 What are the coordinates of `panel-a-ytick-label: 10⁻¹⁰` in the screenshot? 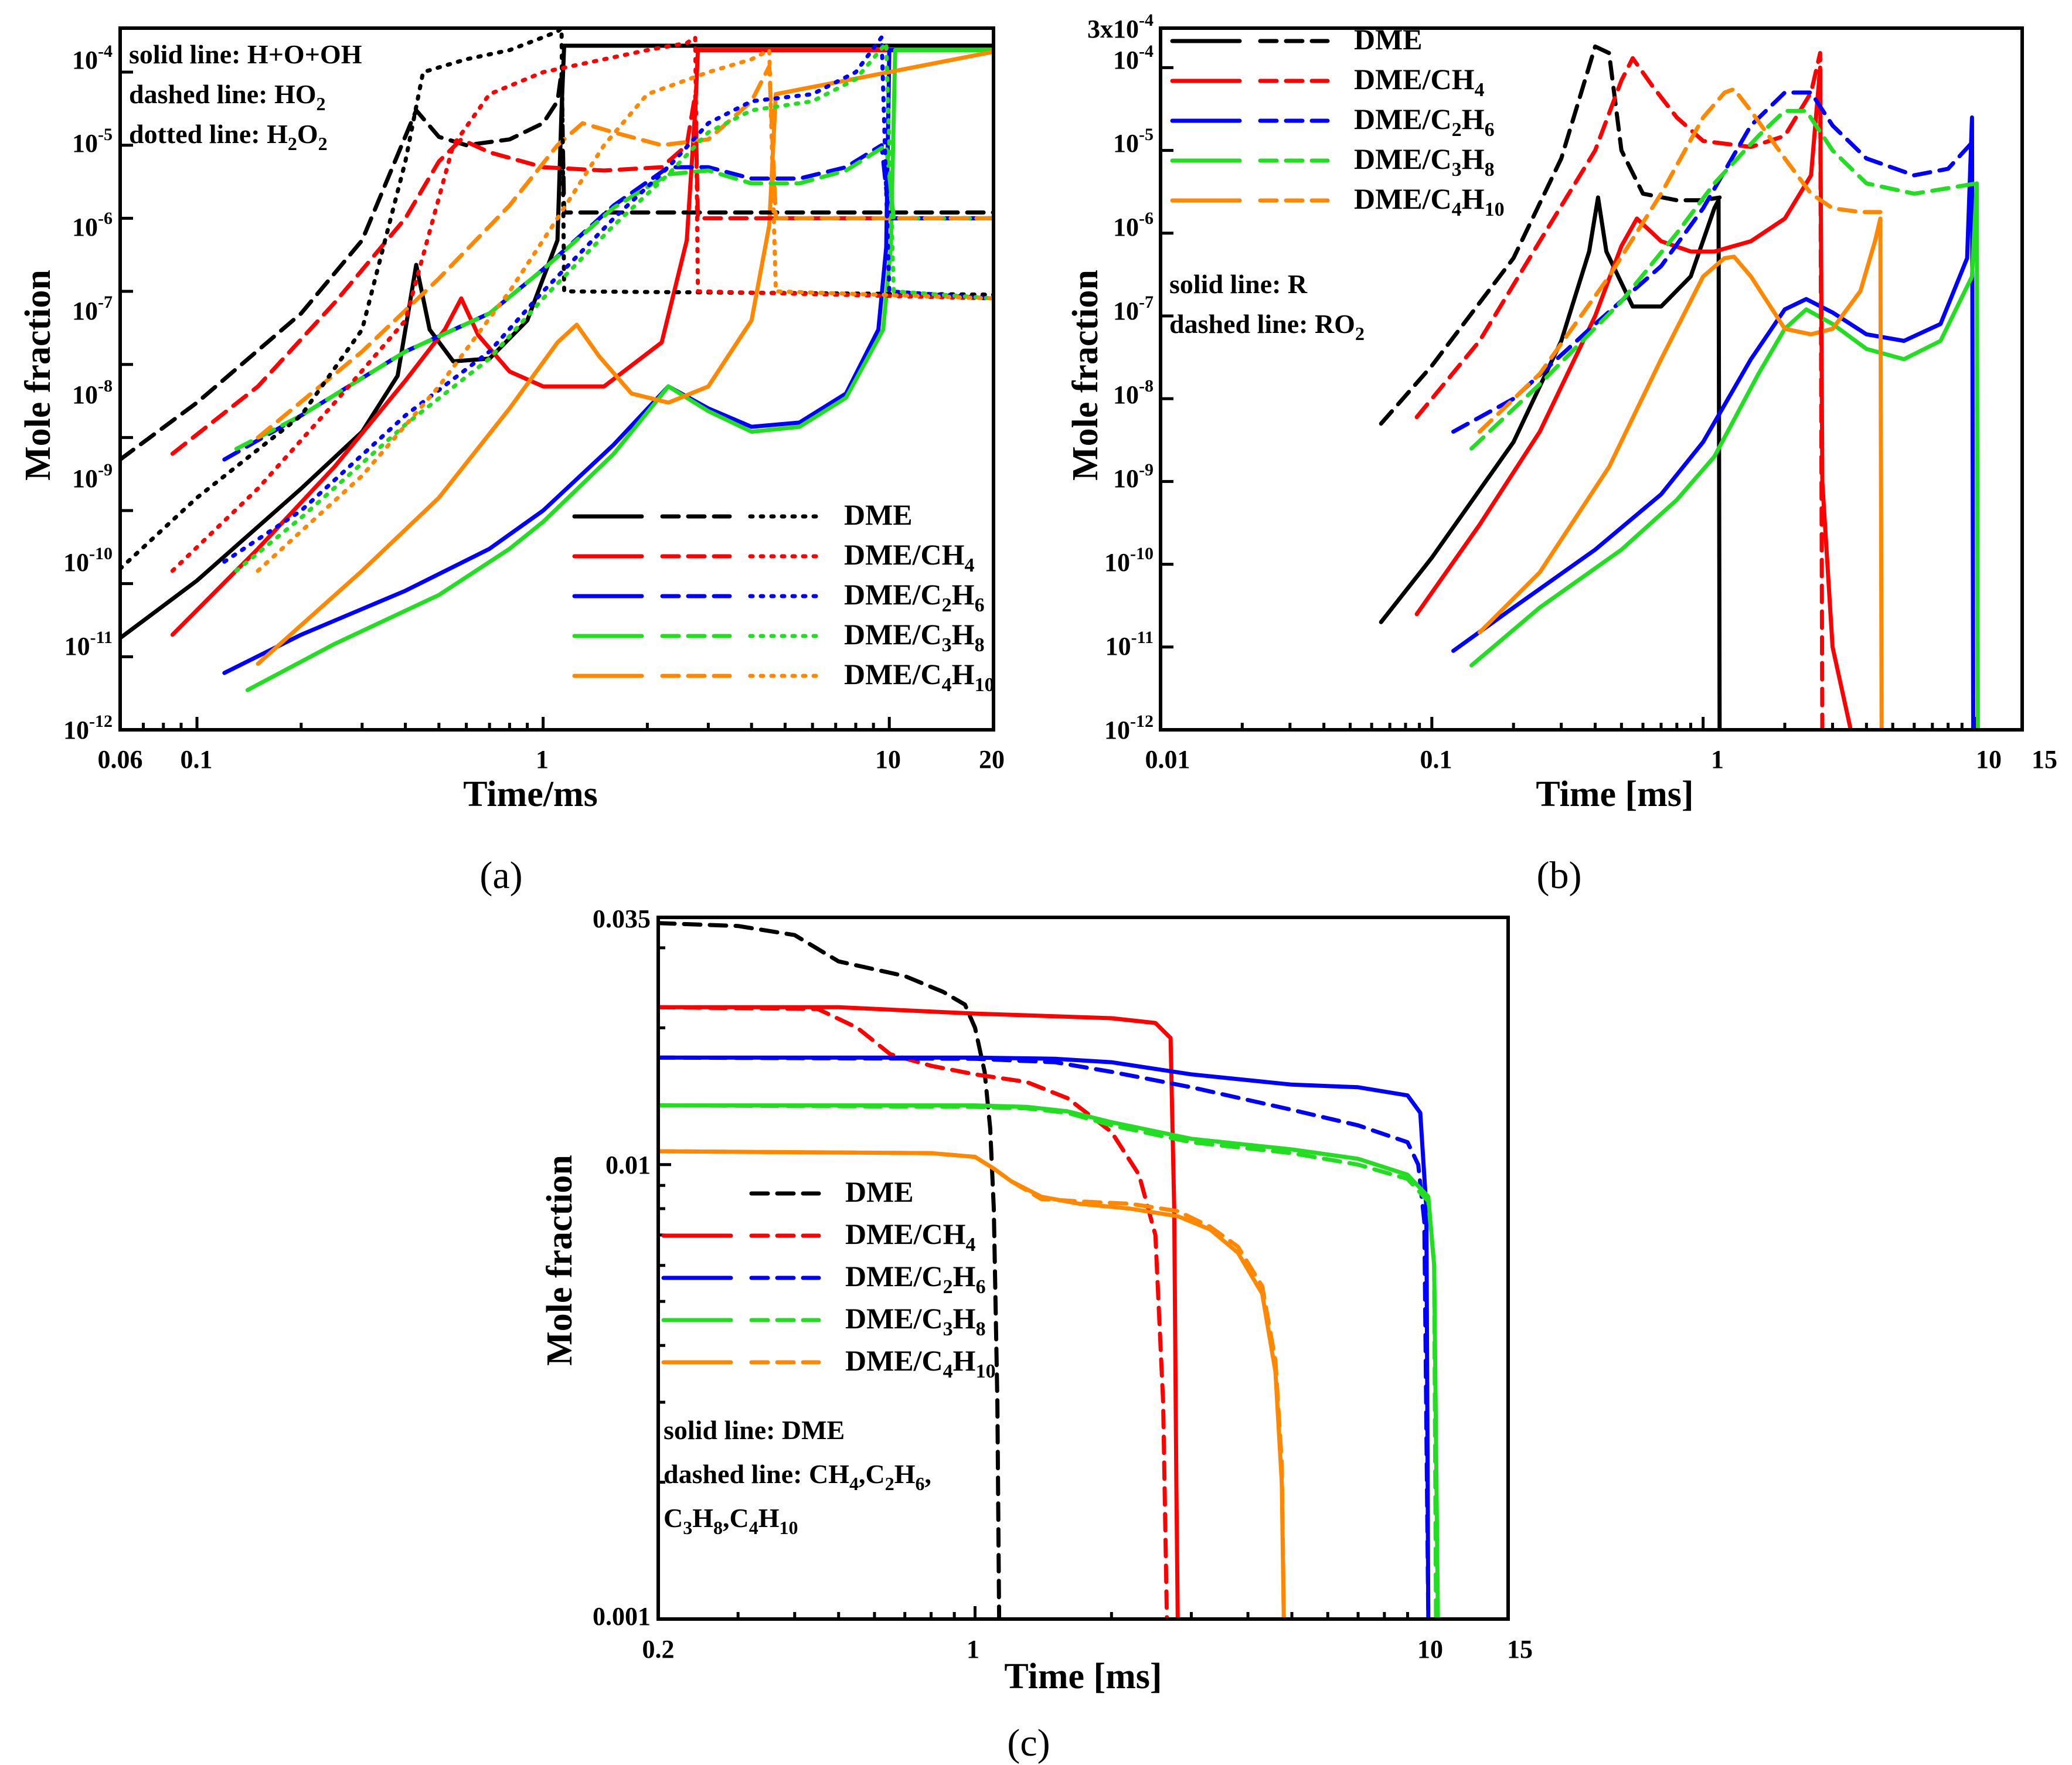 It's located at (88, 560).